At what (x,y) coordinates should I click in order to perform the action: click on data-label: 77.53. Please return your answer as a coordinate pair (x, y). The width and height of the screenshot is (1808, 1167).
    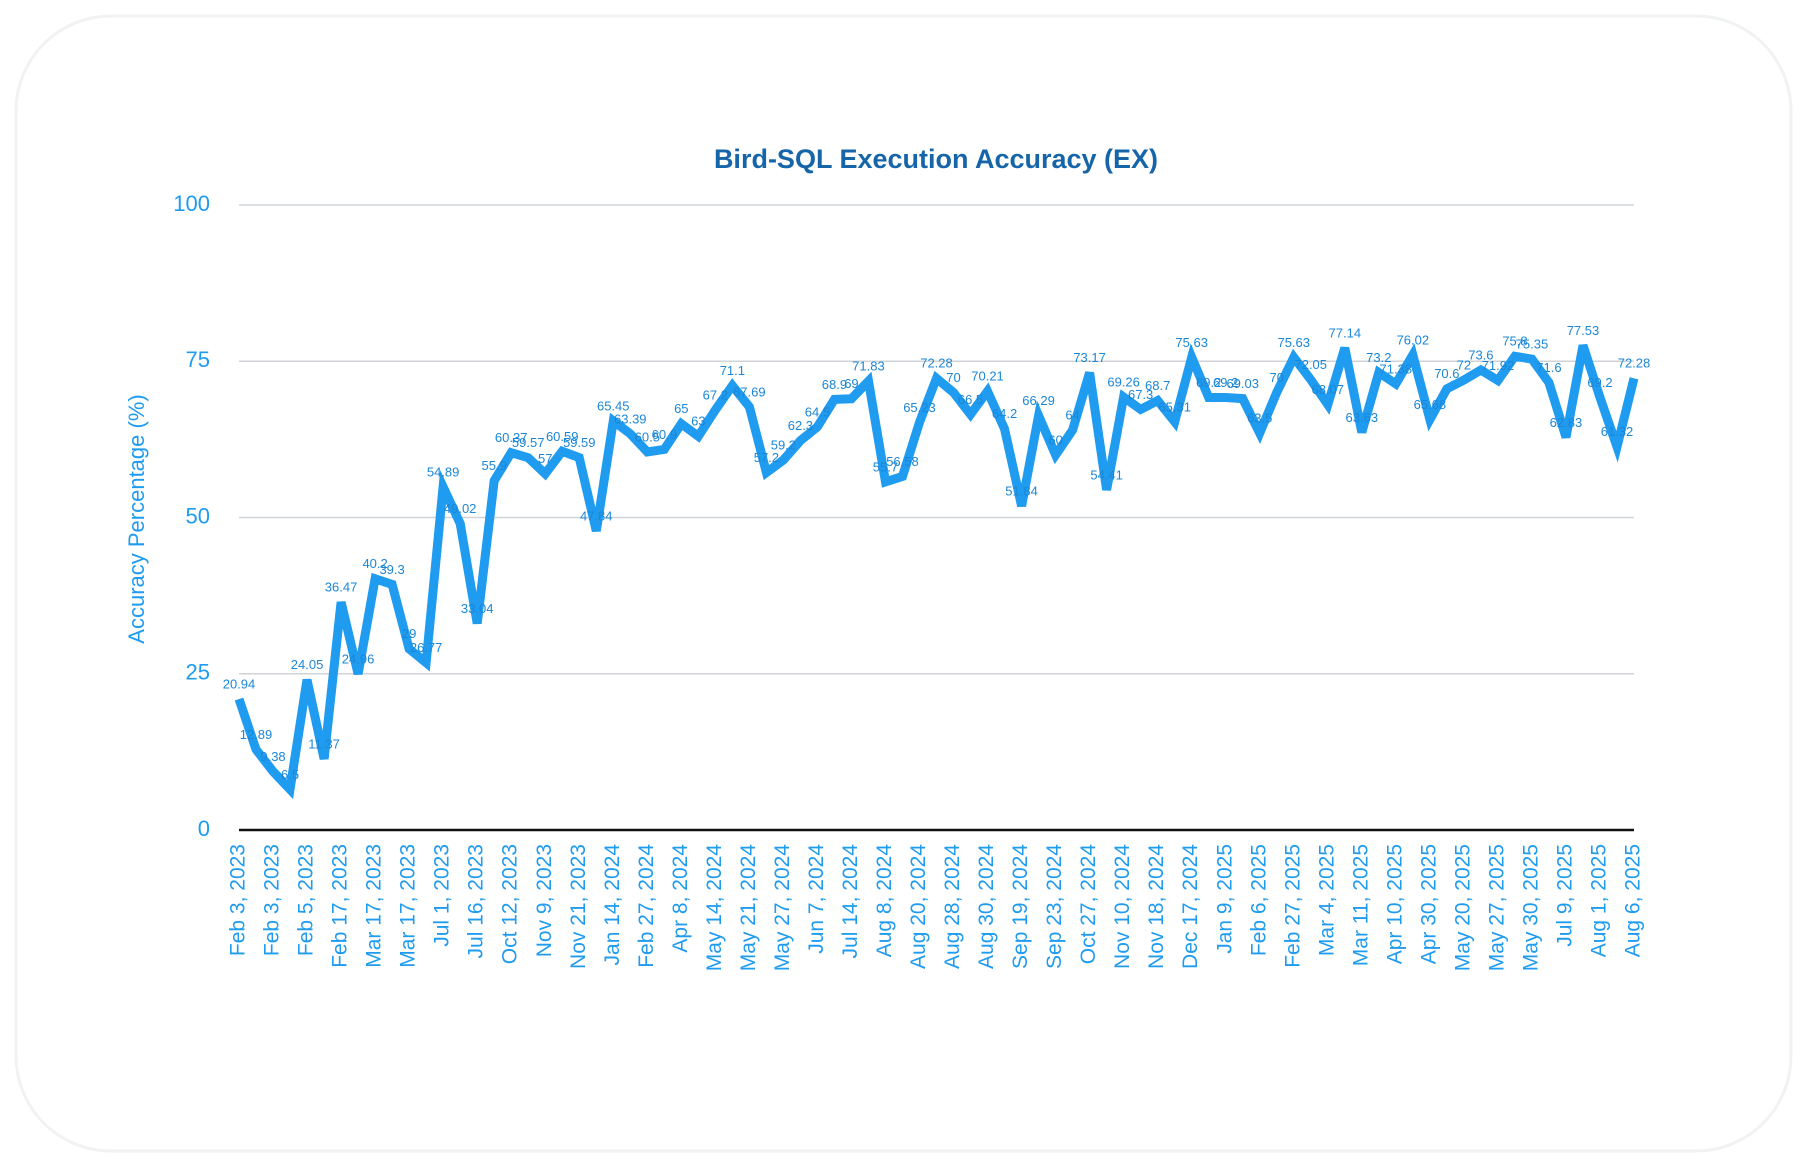
    Looking at the image, I should click on (1583, 330).